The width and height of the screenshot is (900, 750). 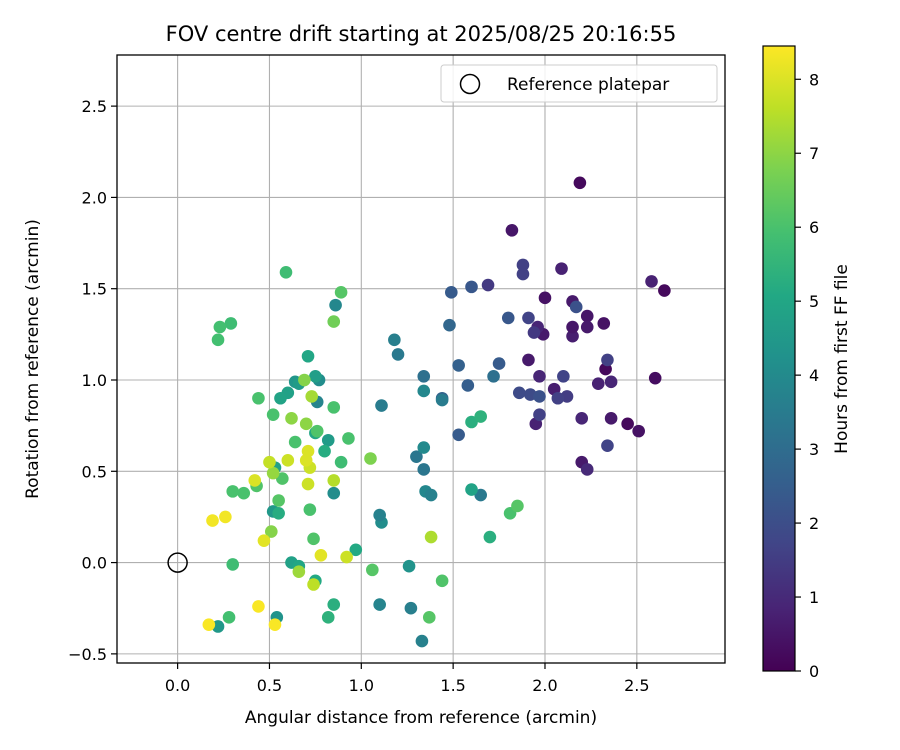 What do you see at coordinates (842, 359) in the screenshot?
I see `colorbar-label: Hours from first FF file` at bounding box center [842, 359].